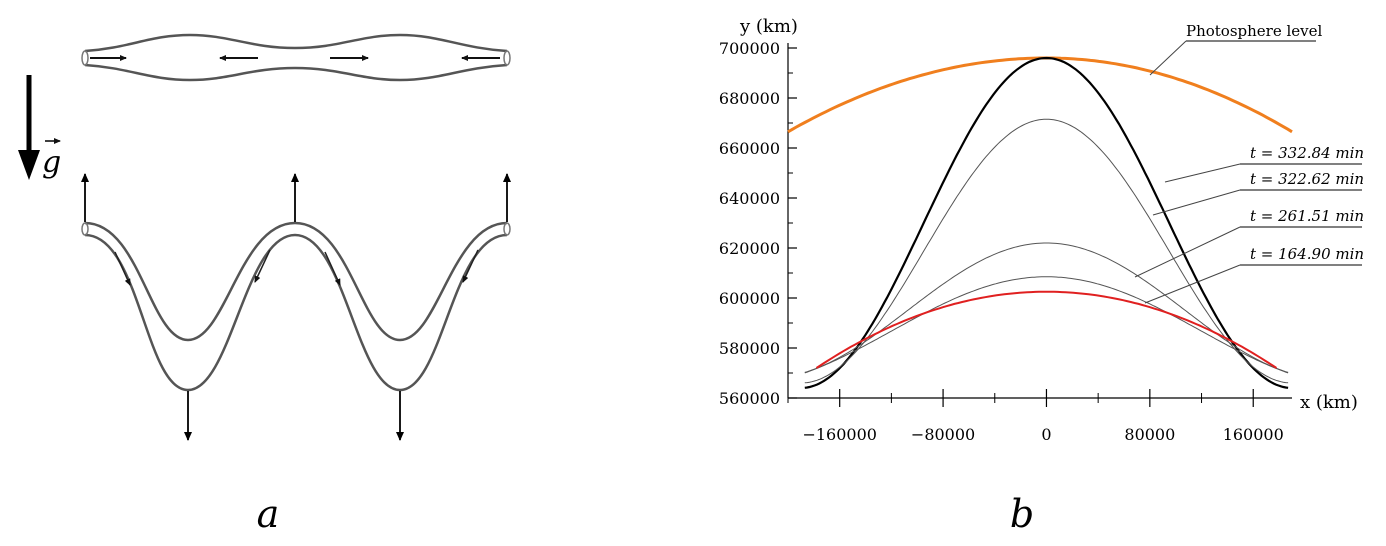  I want to click on series-line-t-261-51-min, so click(1046, 307).